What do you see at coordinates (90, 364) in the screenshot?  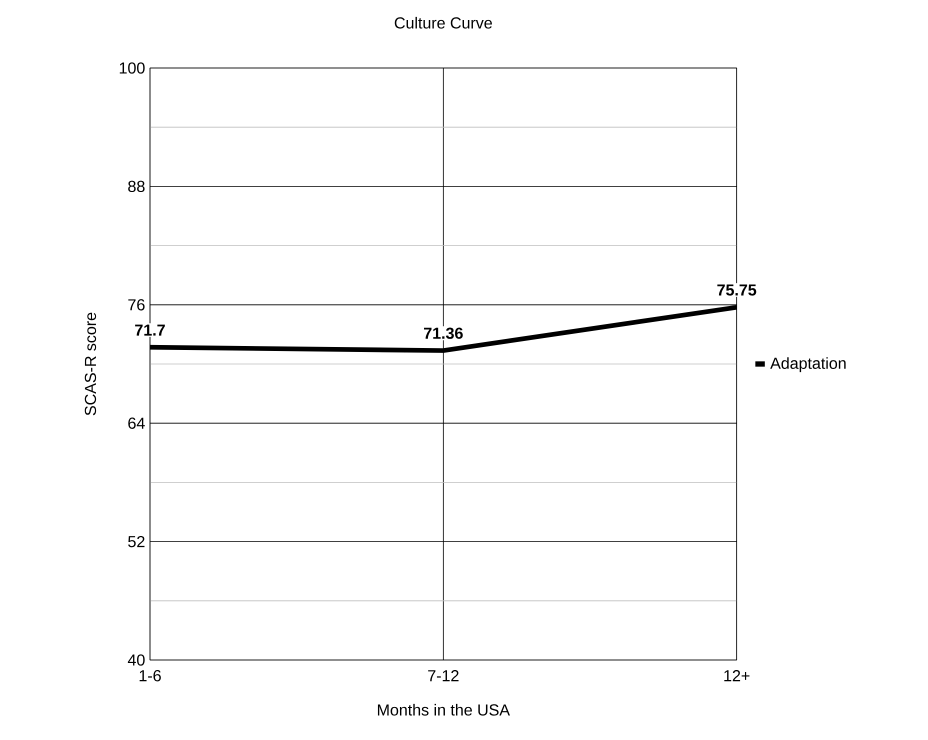 I see `y-axis-title: SCAS-R score` at bounding box center [90, 364].